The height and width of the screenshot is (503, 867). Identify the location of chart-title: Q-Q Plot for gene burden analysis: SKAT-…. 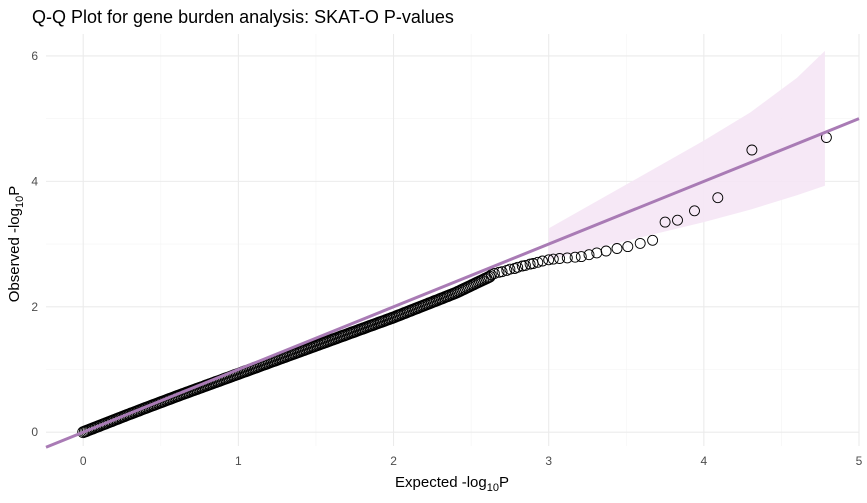
(243, 17).